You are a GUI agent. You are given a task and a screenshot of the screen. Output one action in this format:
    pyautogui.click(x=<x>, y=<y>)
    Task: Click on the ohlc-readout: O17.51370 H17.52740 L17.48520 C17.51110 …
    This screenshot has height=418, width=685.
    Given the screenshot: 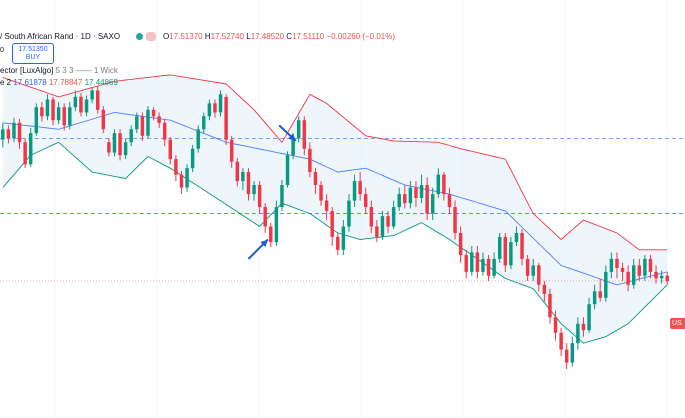 What is the action you would take?
    pyautogui.click(x=279, y=36)
    